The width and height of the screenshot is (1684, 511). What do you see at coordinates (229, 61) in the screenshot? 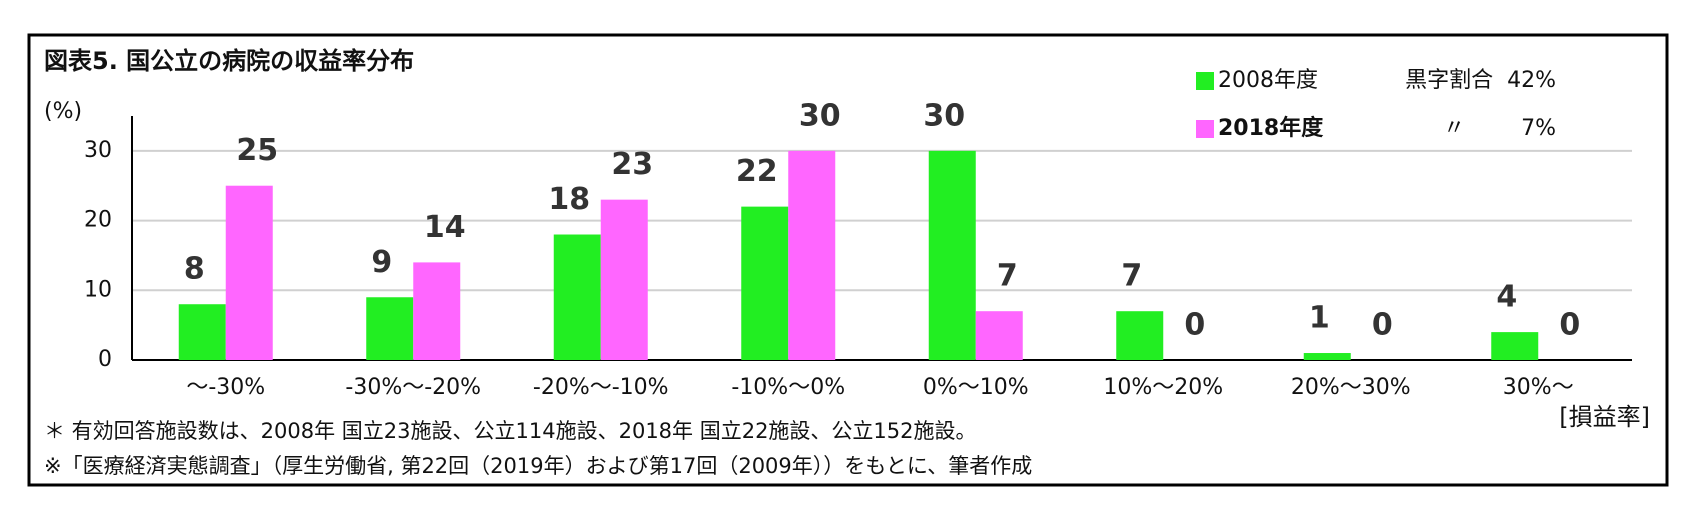
I see `chart-title: 図表5. 国公立の病院の収益率分布` at bounding box center [229, 61].